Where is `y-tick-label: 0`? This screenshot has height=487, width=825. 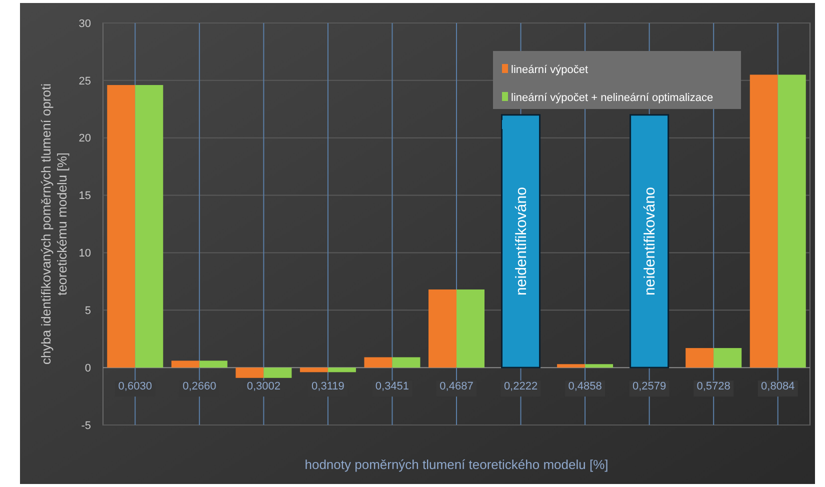 y-tick-label: 0 is located at coordinates (87, 368).